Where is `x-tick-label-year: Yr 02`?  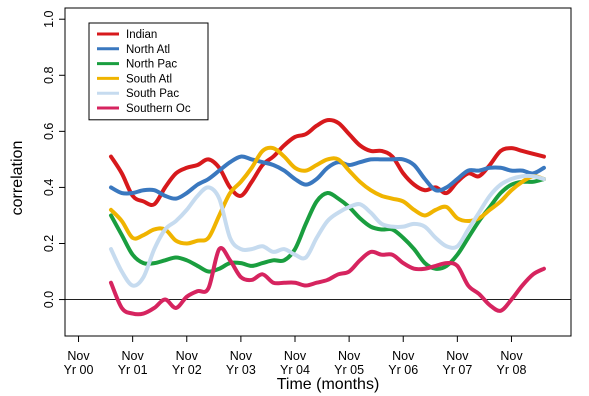
x-tick-label-year: Yr 02 is located at coordinates (187, 370).